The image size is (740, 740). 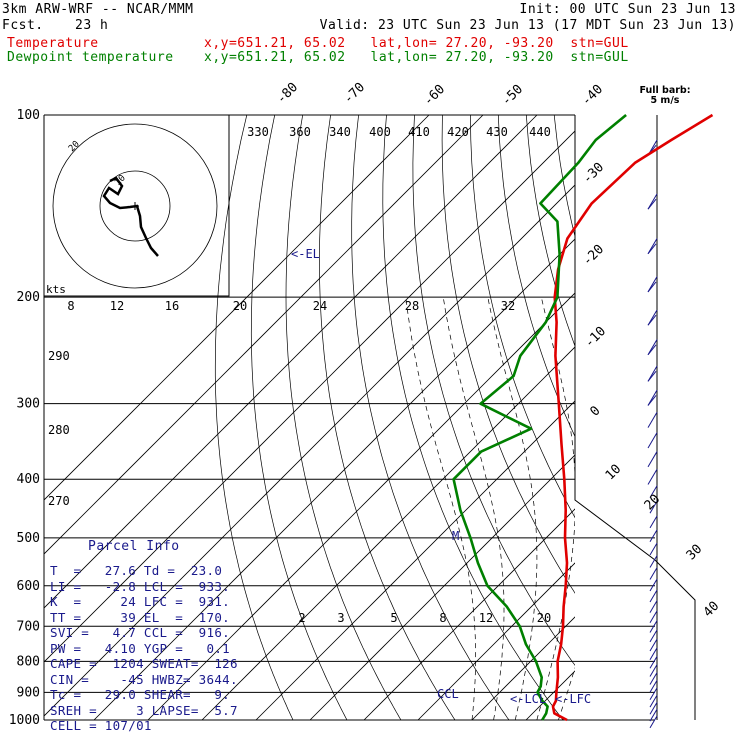 I want to click on barb-legend: Full barb: 5 m/s, so click(x=665, y=96).